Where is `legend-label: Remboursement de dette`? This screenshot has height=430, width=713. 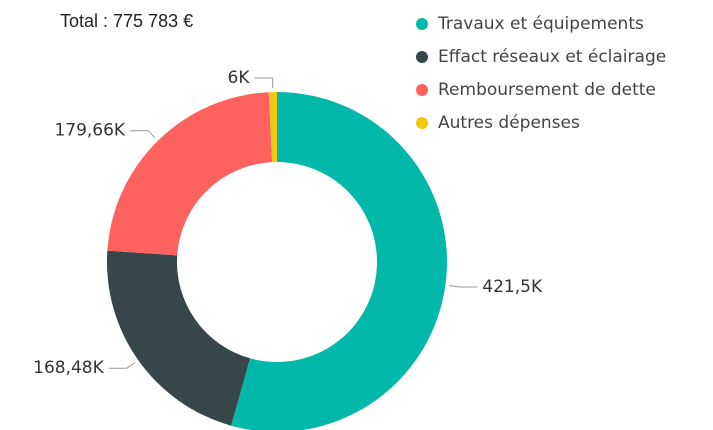 legend-label: Remboursement de dette is located at coordinates (547, 90).